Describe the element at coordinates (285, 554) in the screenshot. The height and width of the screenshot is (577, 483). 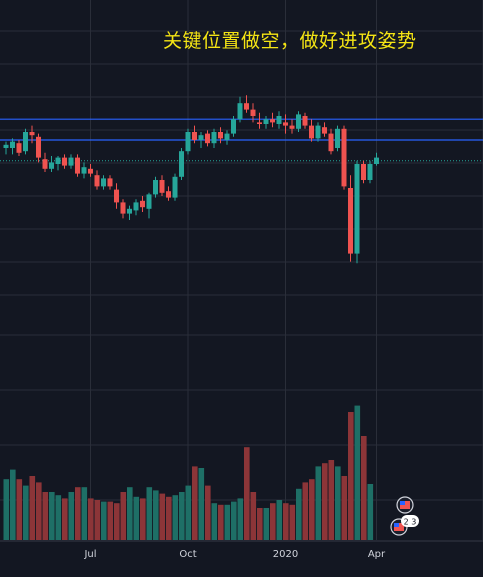
I see `x-tick-label: 2020` at that location.